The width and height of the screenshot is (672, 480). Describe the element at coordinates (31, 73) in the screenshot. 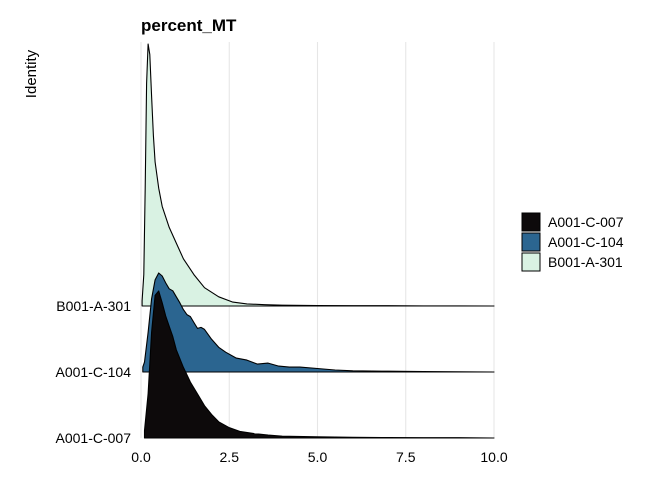

I see `y-axis-label: Identity` at that location.